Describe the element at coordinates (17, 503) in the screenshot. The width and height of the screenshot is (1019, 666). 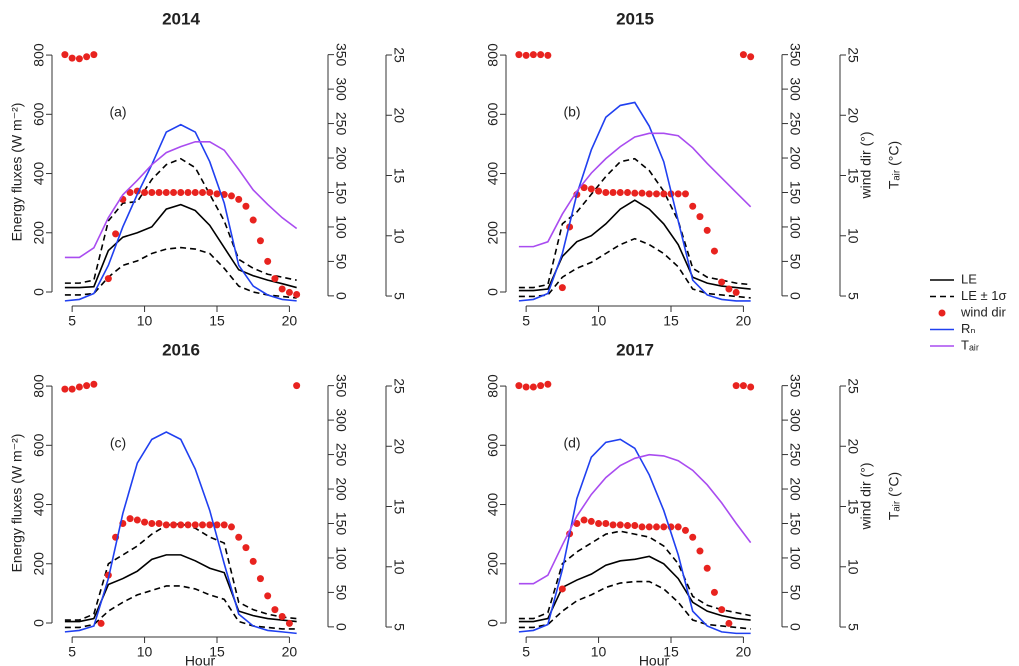
I see `y-axis-label: Energy fluxes (W m⁻²)` at that location.